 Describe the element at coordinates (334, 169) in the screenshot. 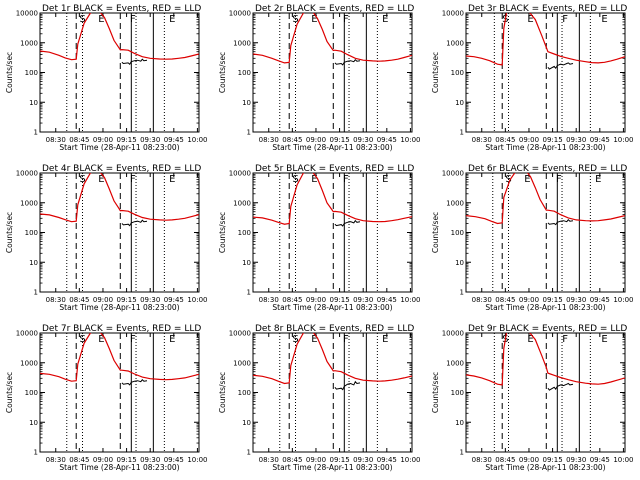

I see `panel-title: Det 5r BLACK = Events, RED = LLD` at that location.